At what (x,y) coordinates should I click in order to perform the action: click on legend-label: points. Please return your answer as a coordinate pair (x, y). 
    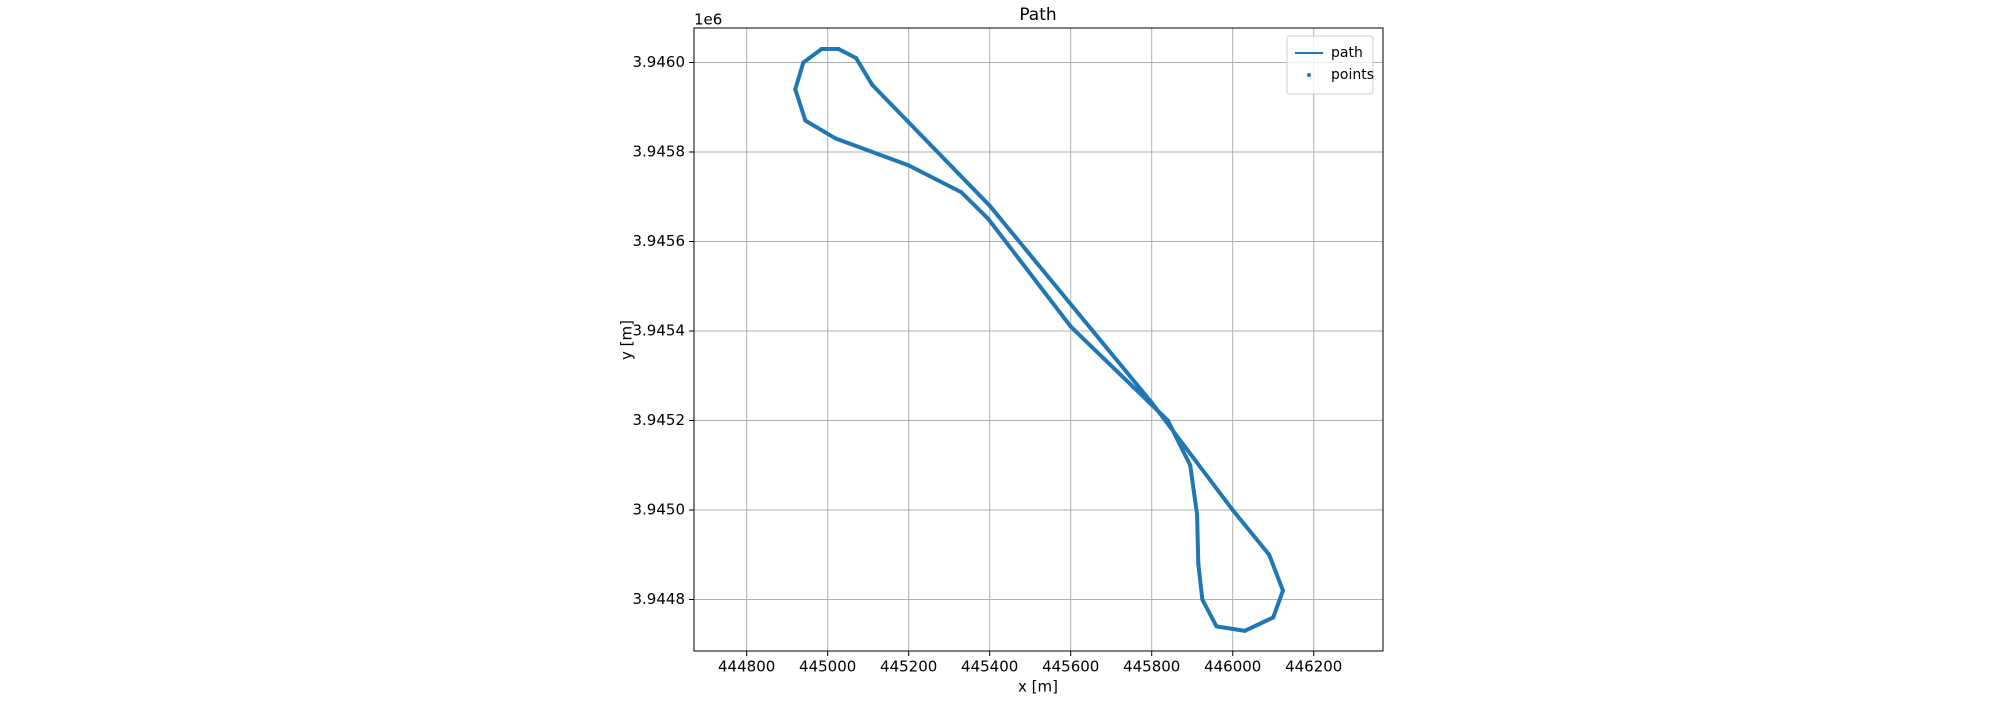
    Looking at the image, I should click on (1352, 75).